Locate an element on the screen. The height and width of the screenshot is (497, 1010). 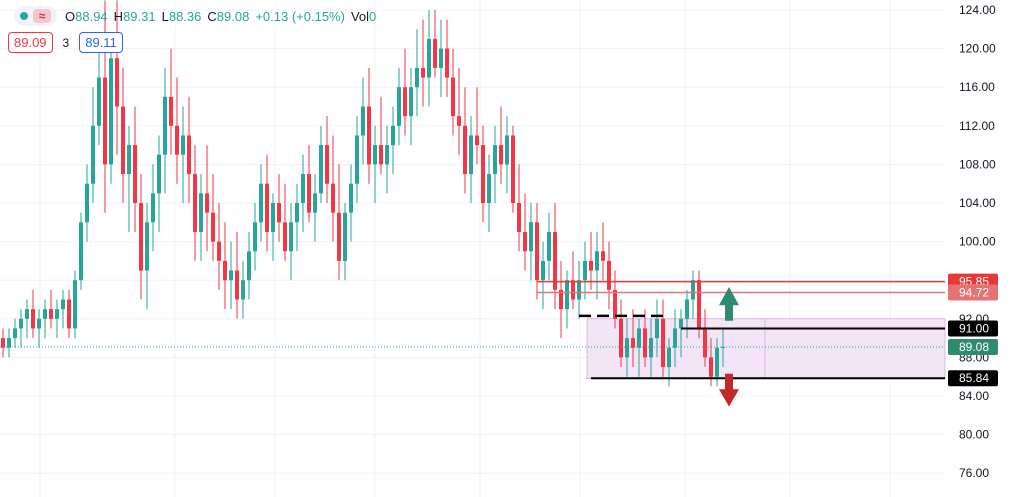
y-tick-label: 76.00 is located at coordinates (974, 473).